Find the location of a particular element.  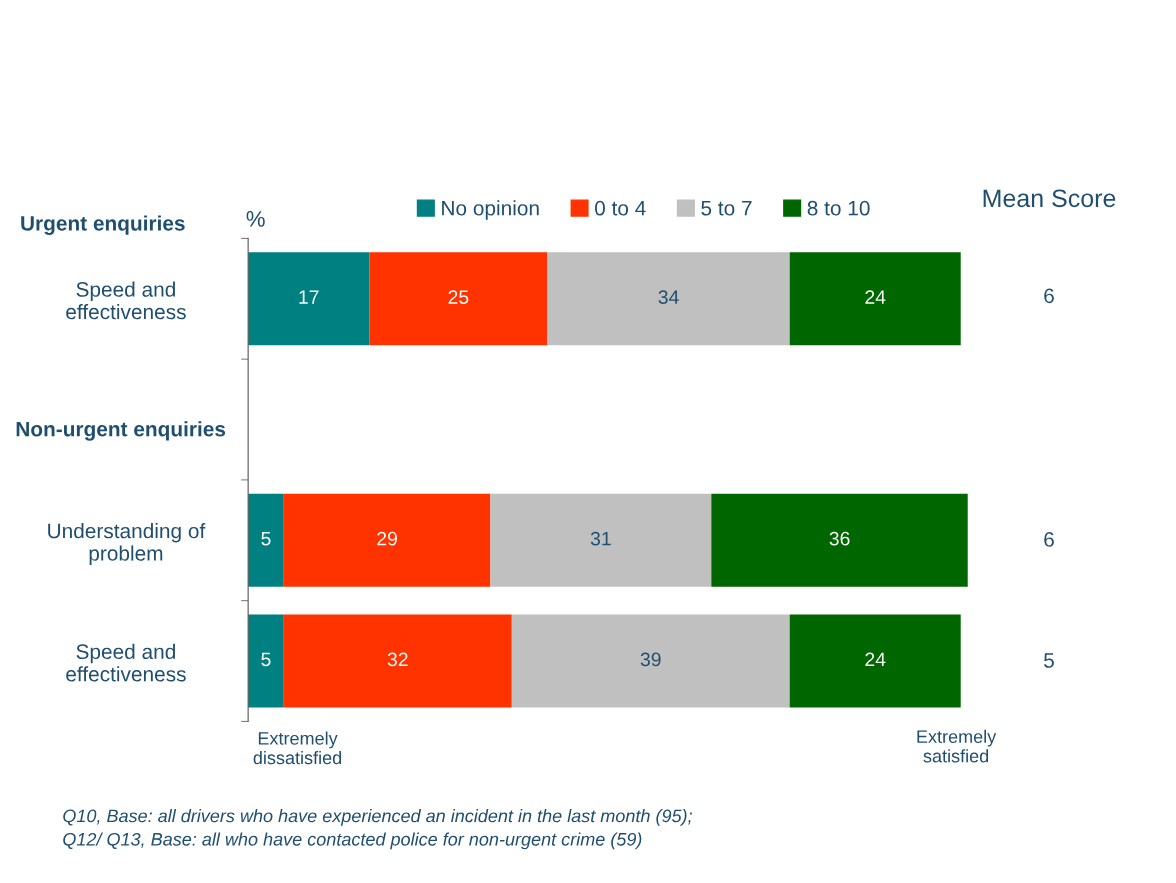

text: 5 is located at coordinates (1049, 660).